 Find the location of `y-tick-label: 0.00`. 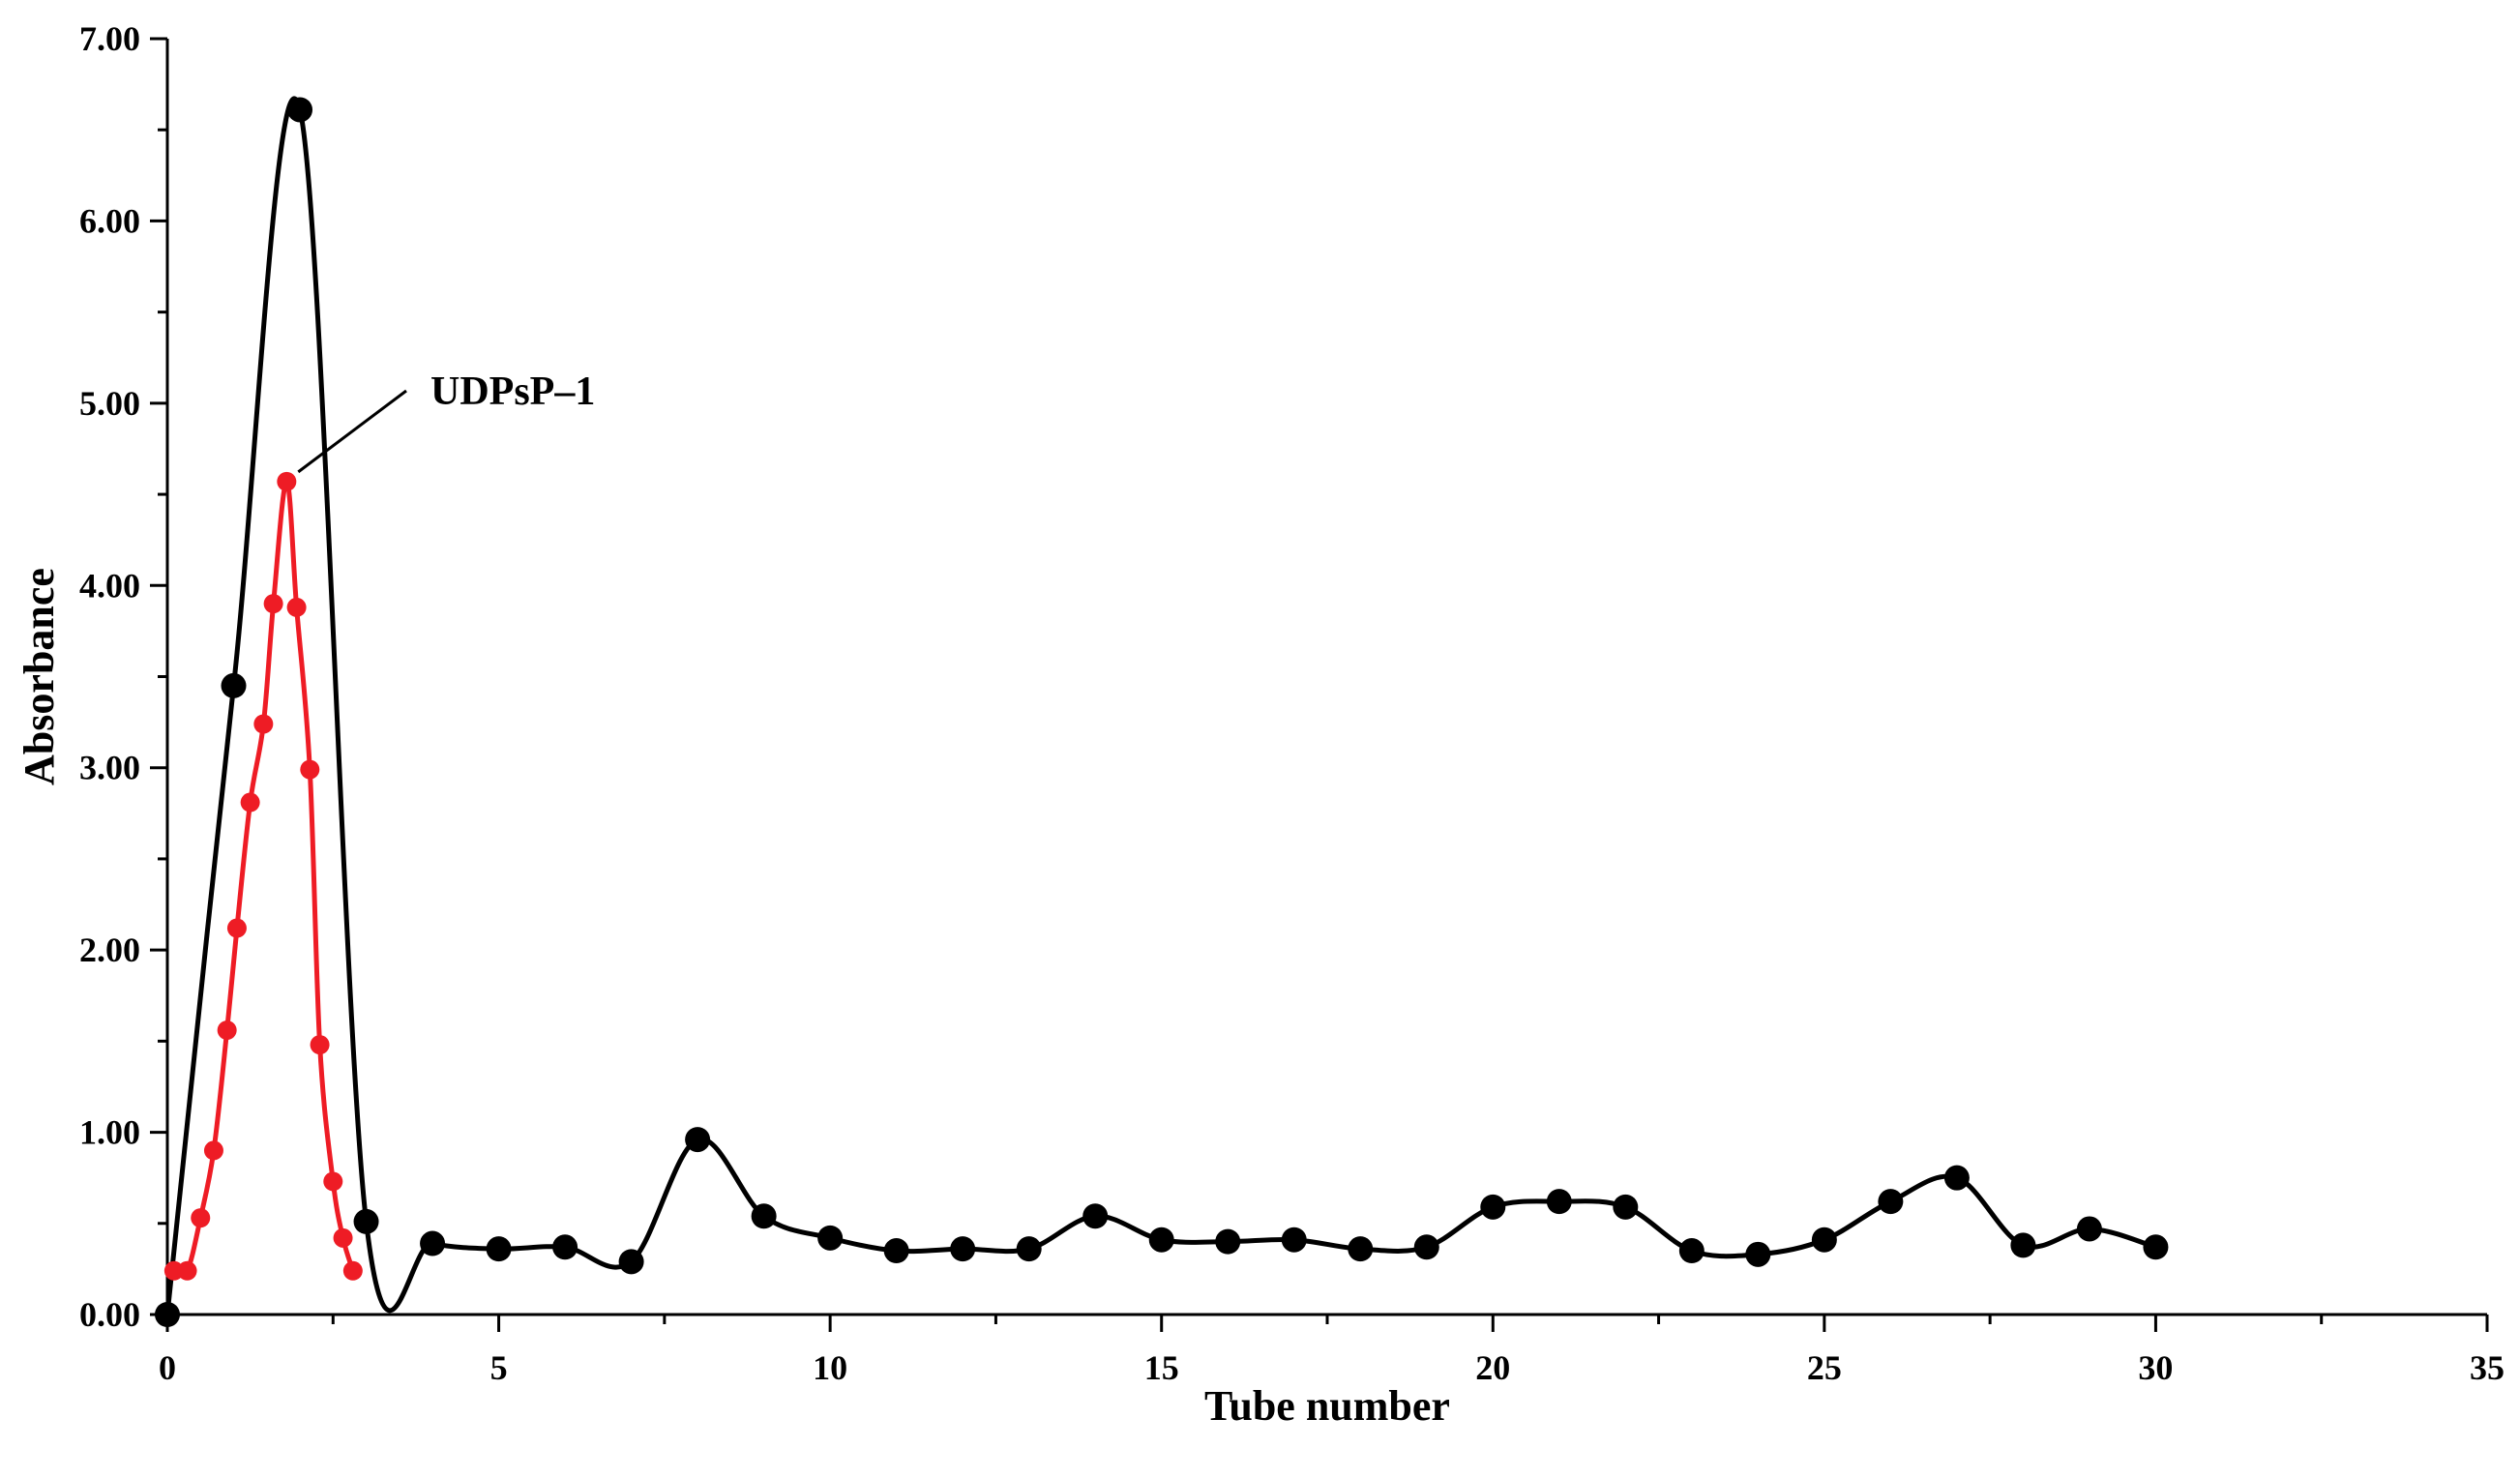

y-tick-label: 0.00 is located at coordinates (110, 1314).